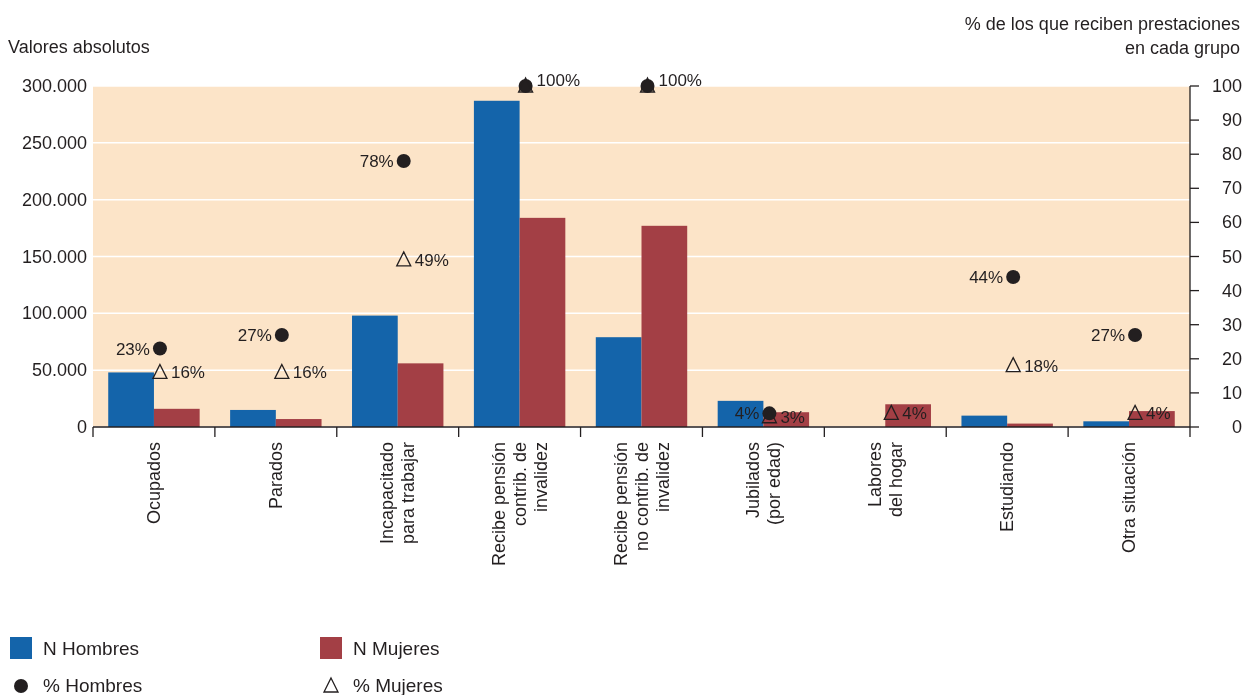 The height and width of the screenshot is (695, 1247). I want to click on data-label: 18%, so click(1041, 366).